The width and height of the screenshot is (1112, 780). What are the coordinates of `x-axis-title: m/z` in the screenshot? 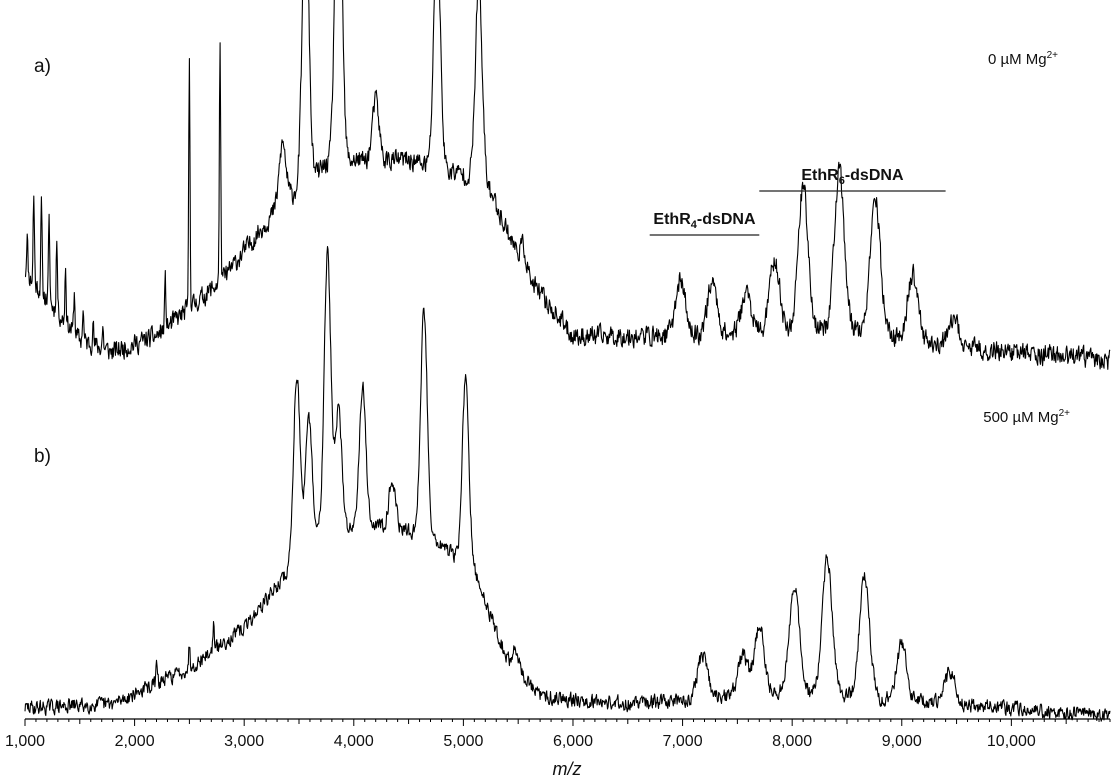 It's located at (567, 769).